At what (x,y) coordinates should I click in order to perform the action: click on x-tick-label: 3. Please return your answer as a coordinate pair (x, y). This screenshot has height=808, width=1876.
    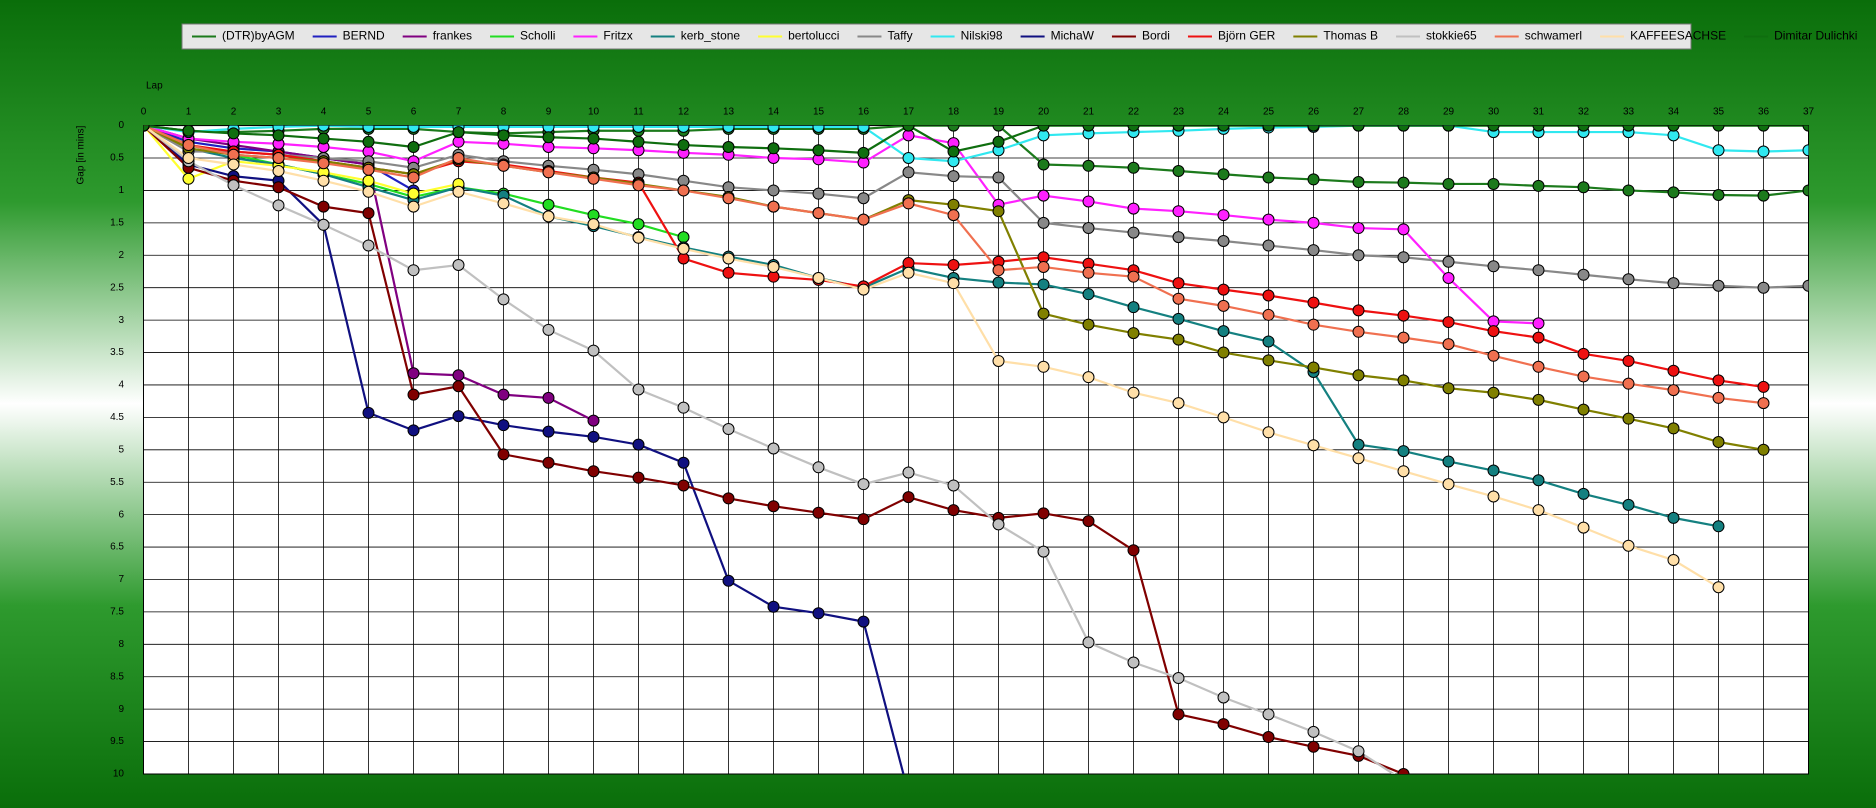
    Looking at the image, I should click on (279, 112).